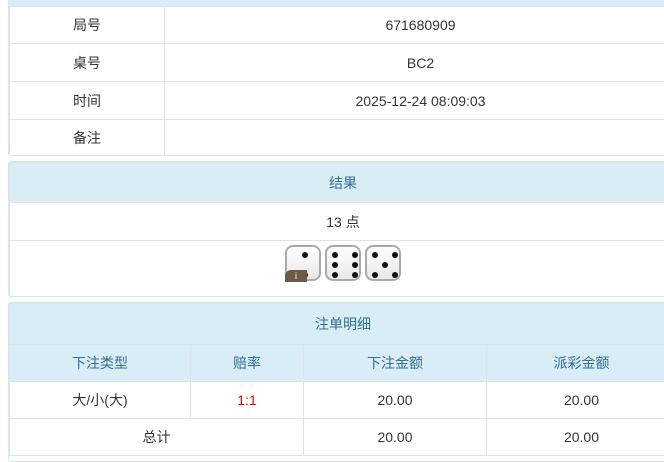 The image size is (664, 462). What do you see at coordinates (575, 400) in the screenshot?
I see `bet-payout: 20.00` at bounding box center [575, 400].